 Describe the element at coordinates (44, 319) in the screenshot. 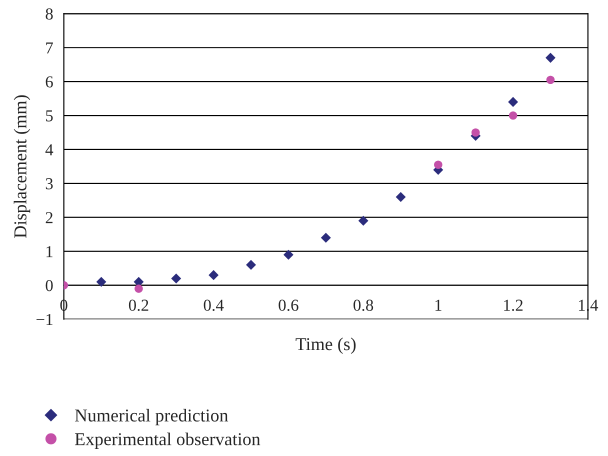

I see `y-tick-label: −1` at that location.